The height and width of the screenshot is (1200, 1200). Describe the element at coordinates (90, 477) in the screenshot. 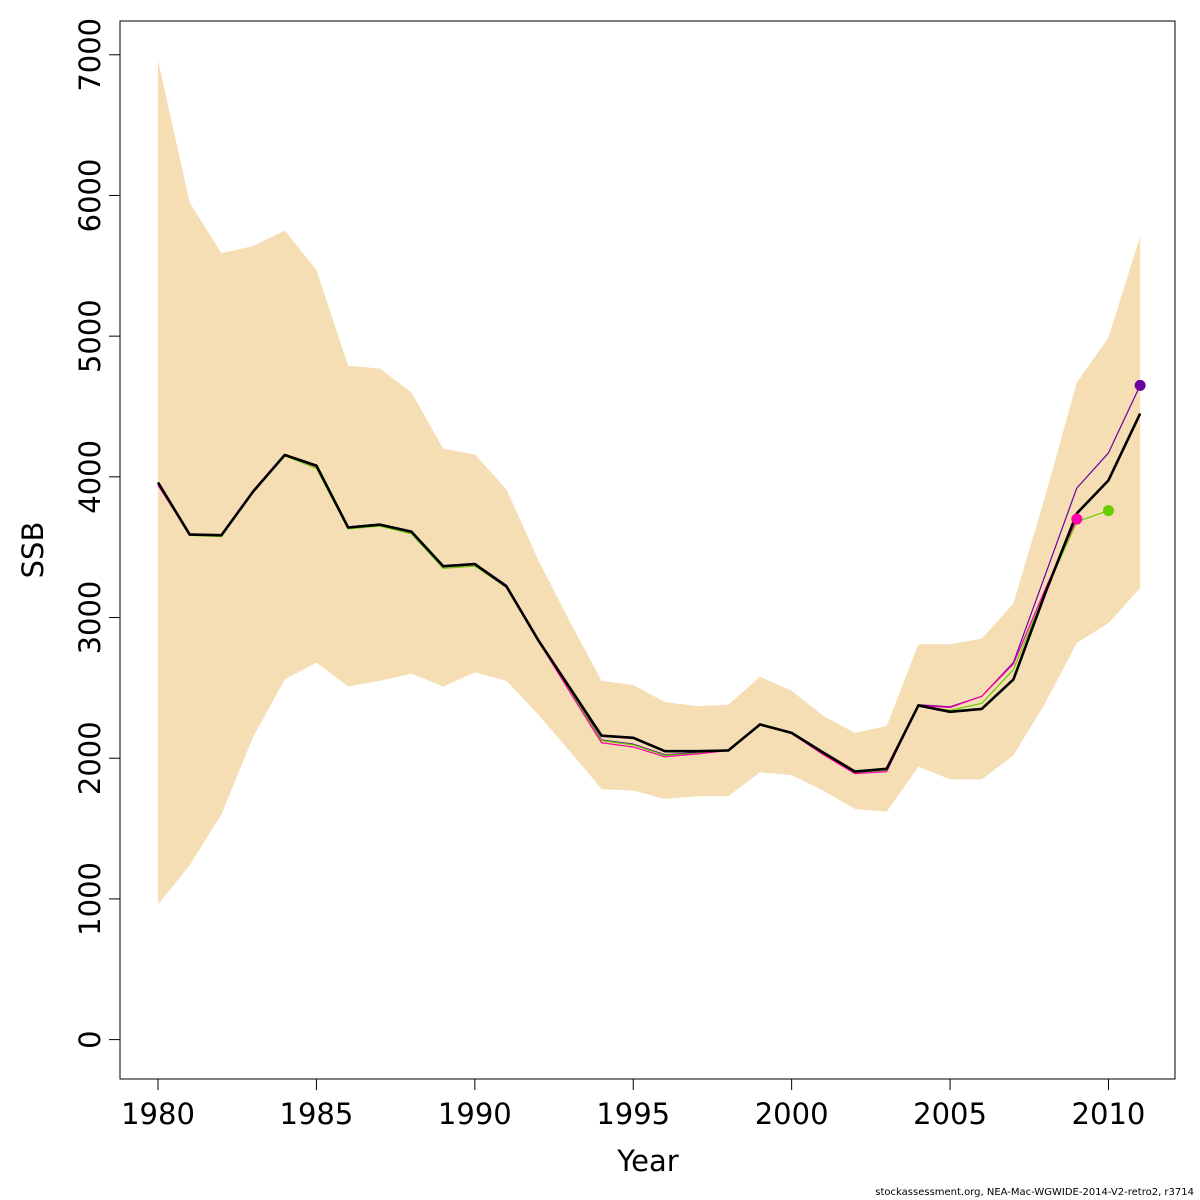

I see `y-tick-label: 4000` at that location.